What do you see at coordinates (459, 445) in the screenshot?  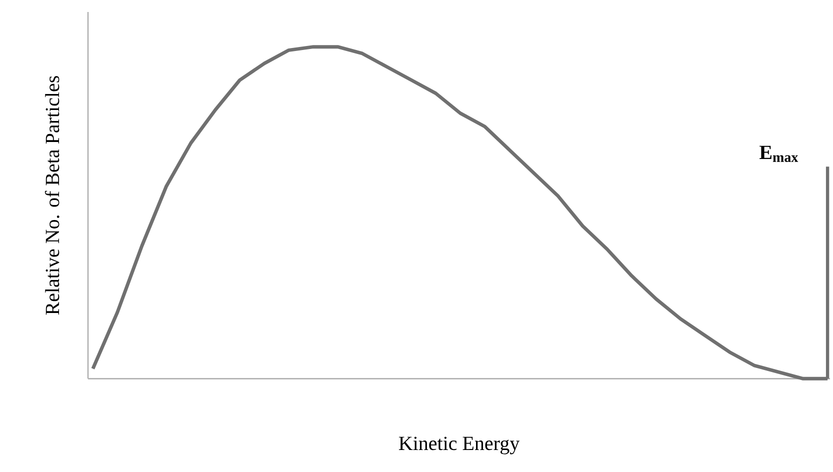 I see `x-axis-title: Kinetic Energy` at bounding box center [459, 445].